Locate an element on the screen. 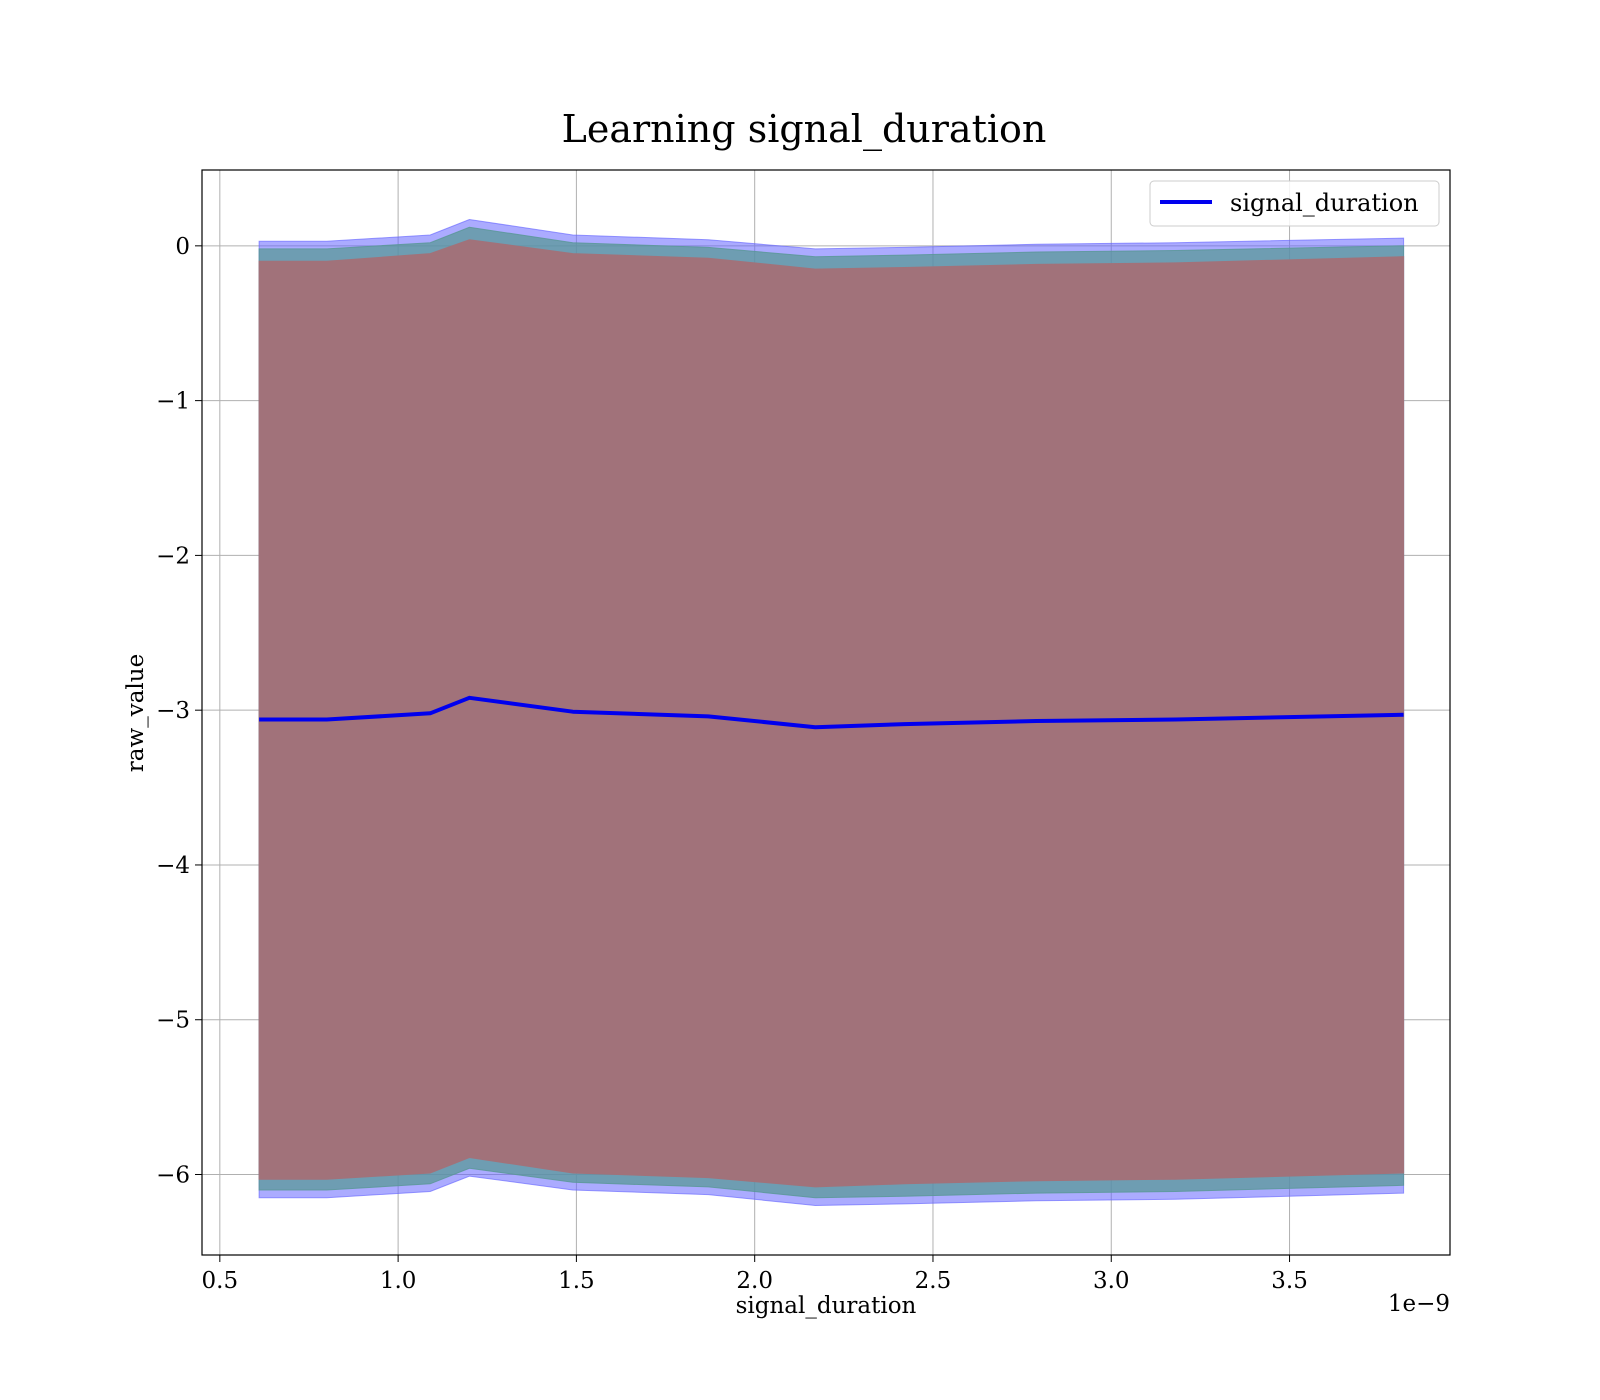 The width and height of the screenshot is (1600, 1400). series-lines is located at coordinates (831, 712).